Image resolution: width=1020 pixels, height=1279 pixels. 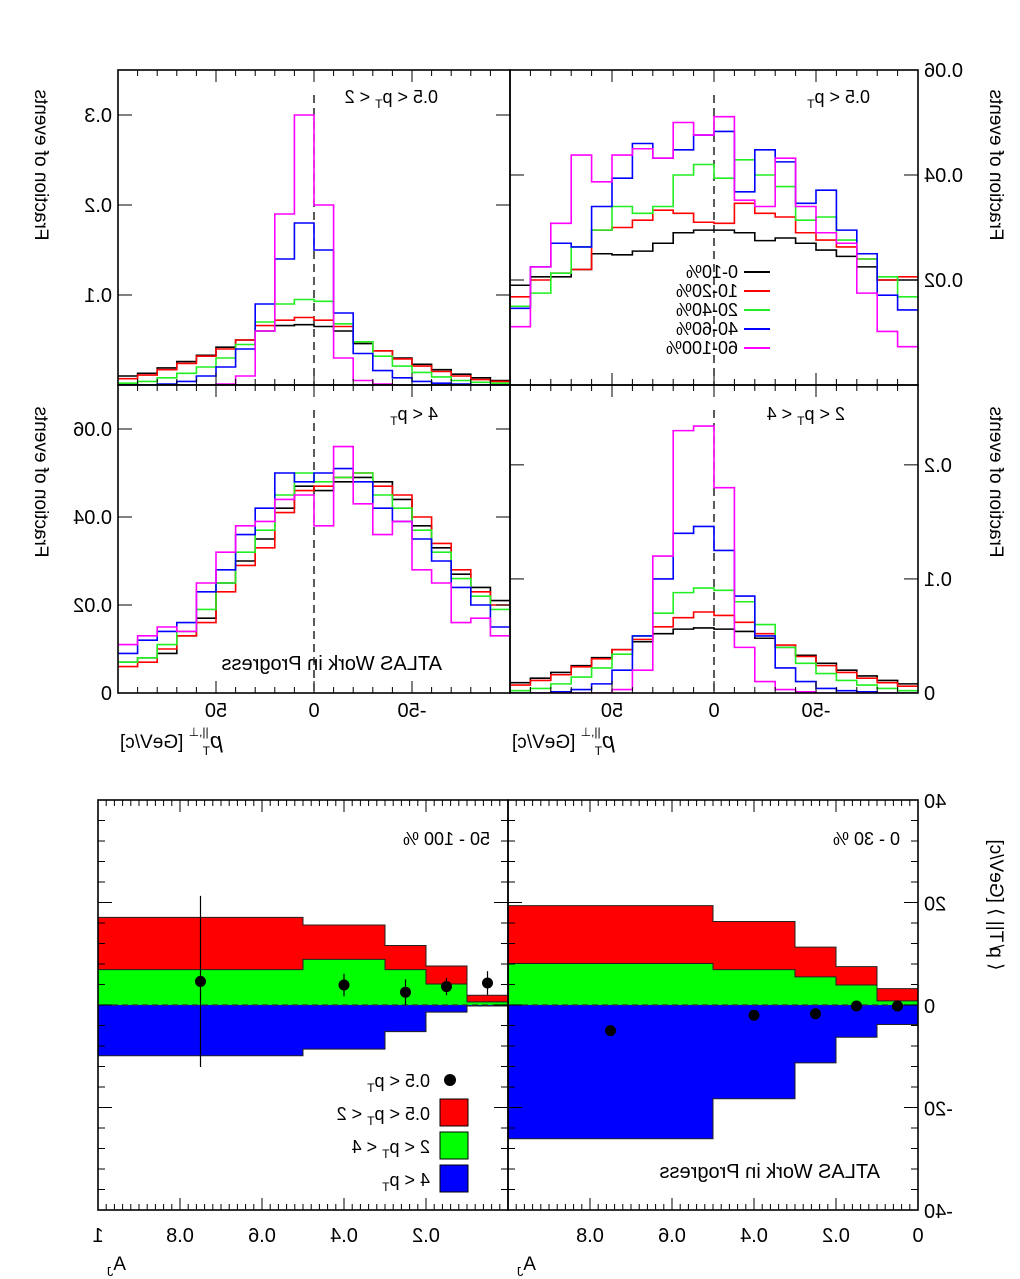 What do you see at coordinates (92, 518) in the screenshot?
I see `y-tick-label: 0.04` at bounding box center [92, 518].